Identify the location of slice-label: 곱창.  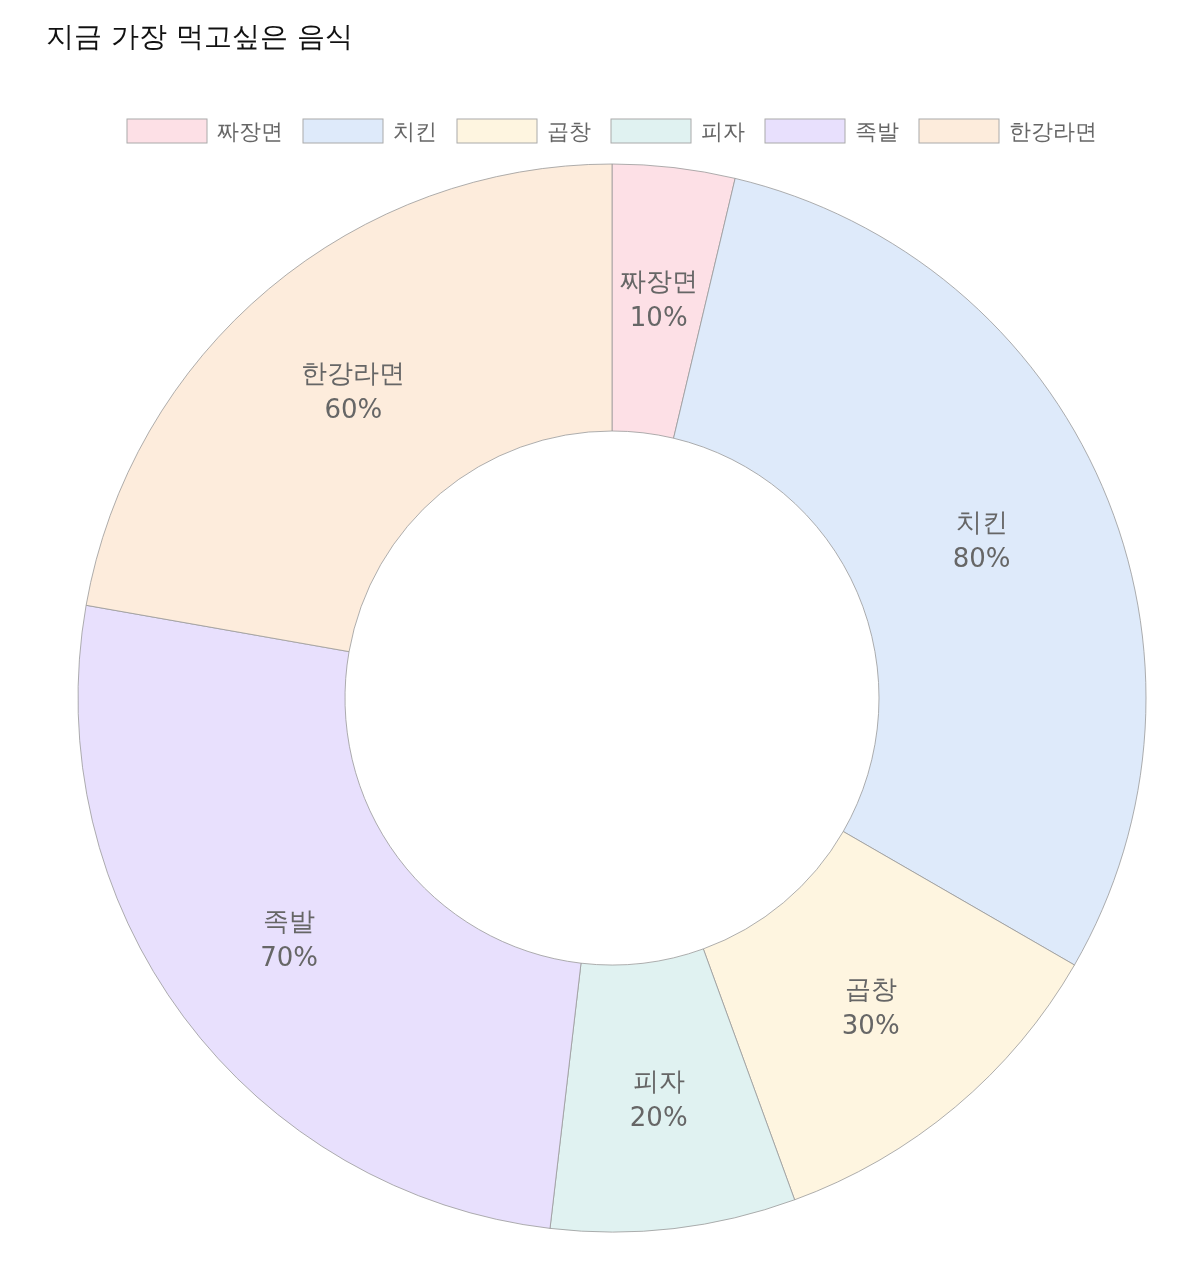
(870, 989).